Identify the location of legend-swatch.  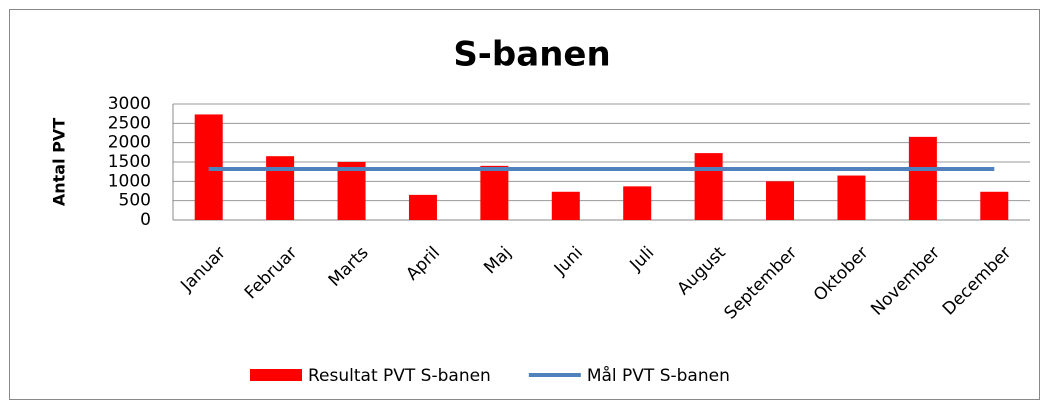
(276, 375).